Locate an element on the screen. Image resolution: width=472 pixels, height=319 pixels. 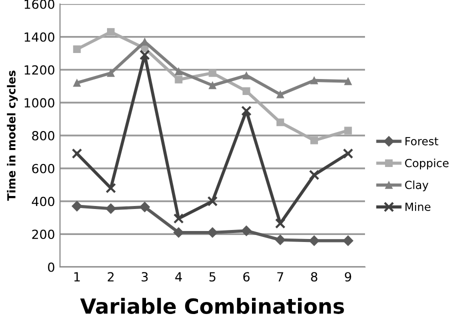
x-tick-label: 4 is located at coordinates (178, 277).